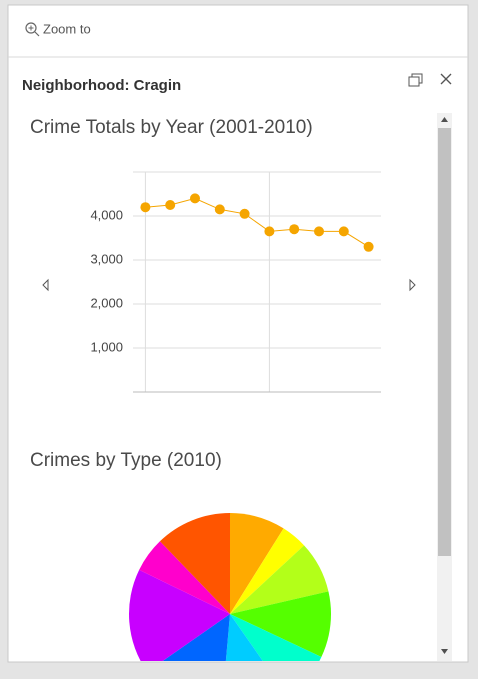  I want to click on popup-title: Neighborhood: Cragin, so click(101, 85).